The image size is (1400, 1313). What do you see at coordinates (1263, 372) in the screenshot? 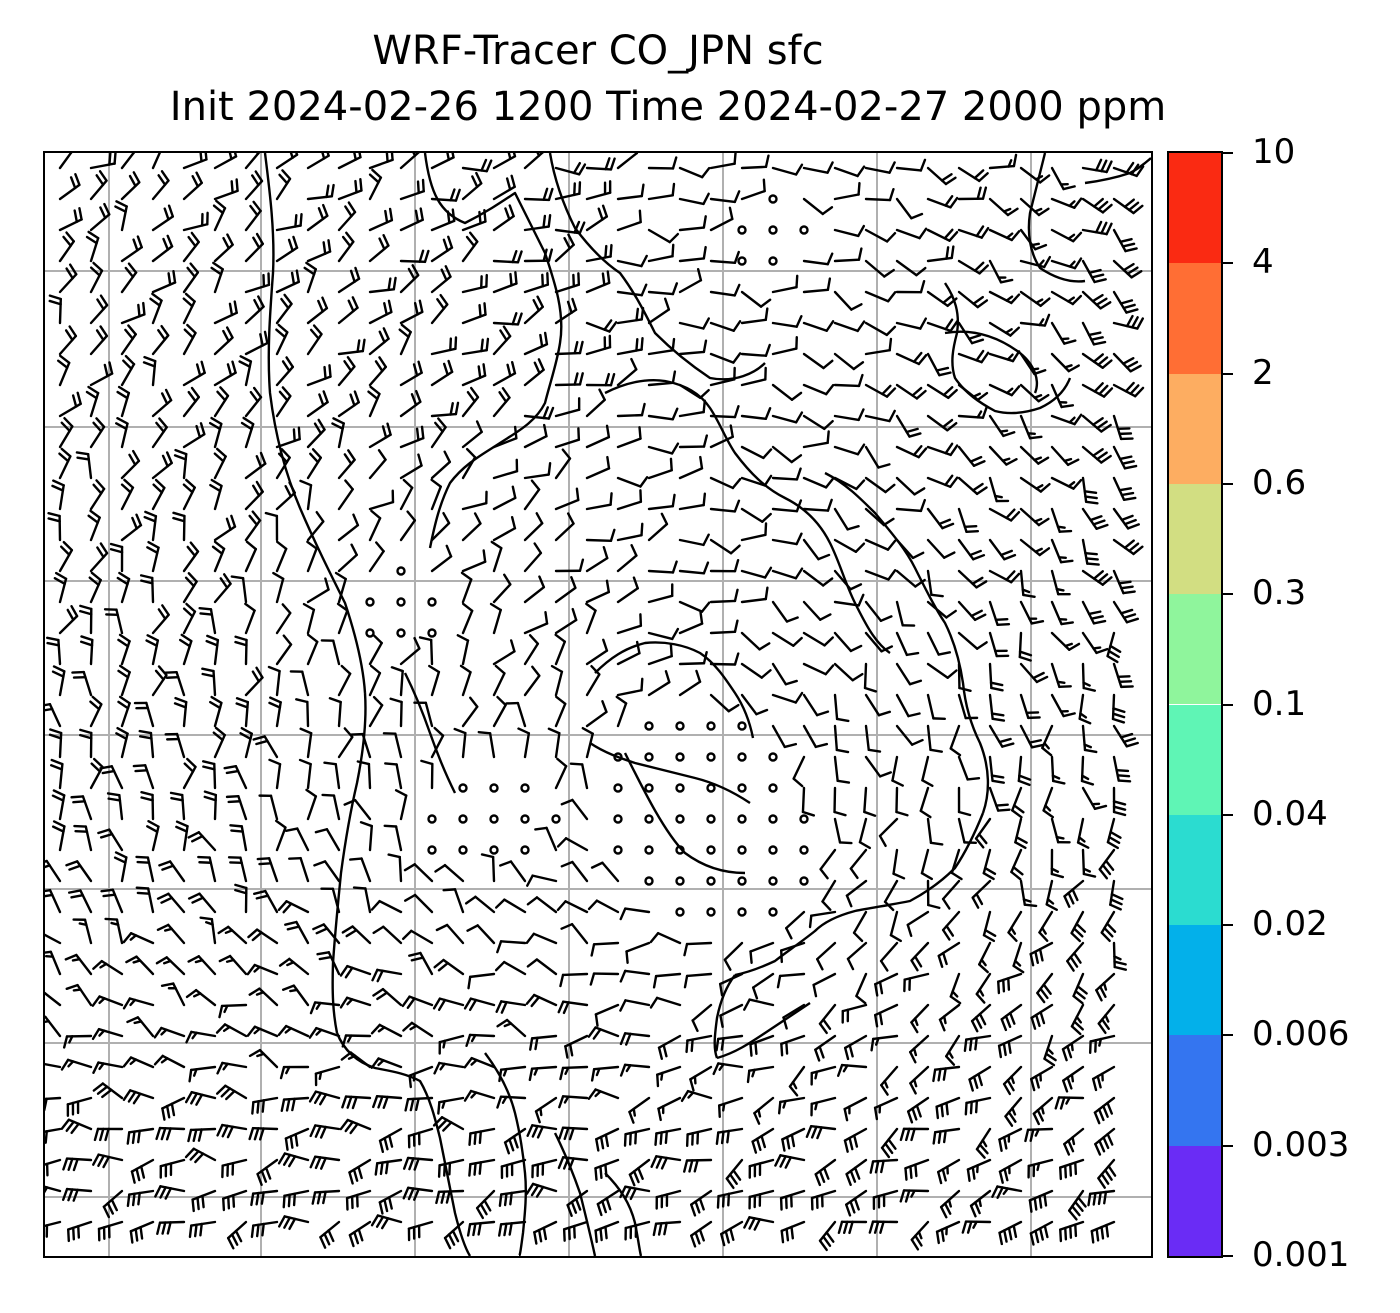
I see `colorbar-tick-label: 2` at bounding box center [1263, 372].